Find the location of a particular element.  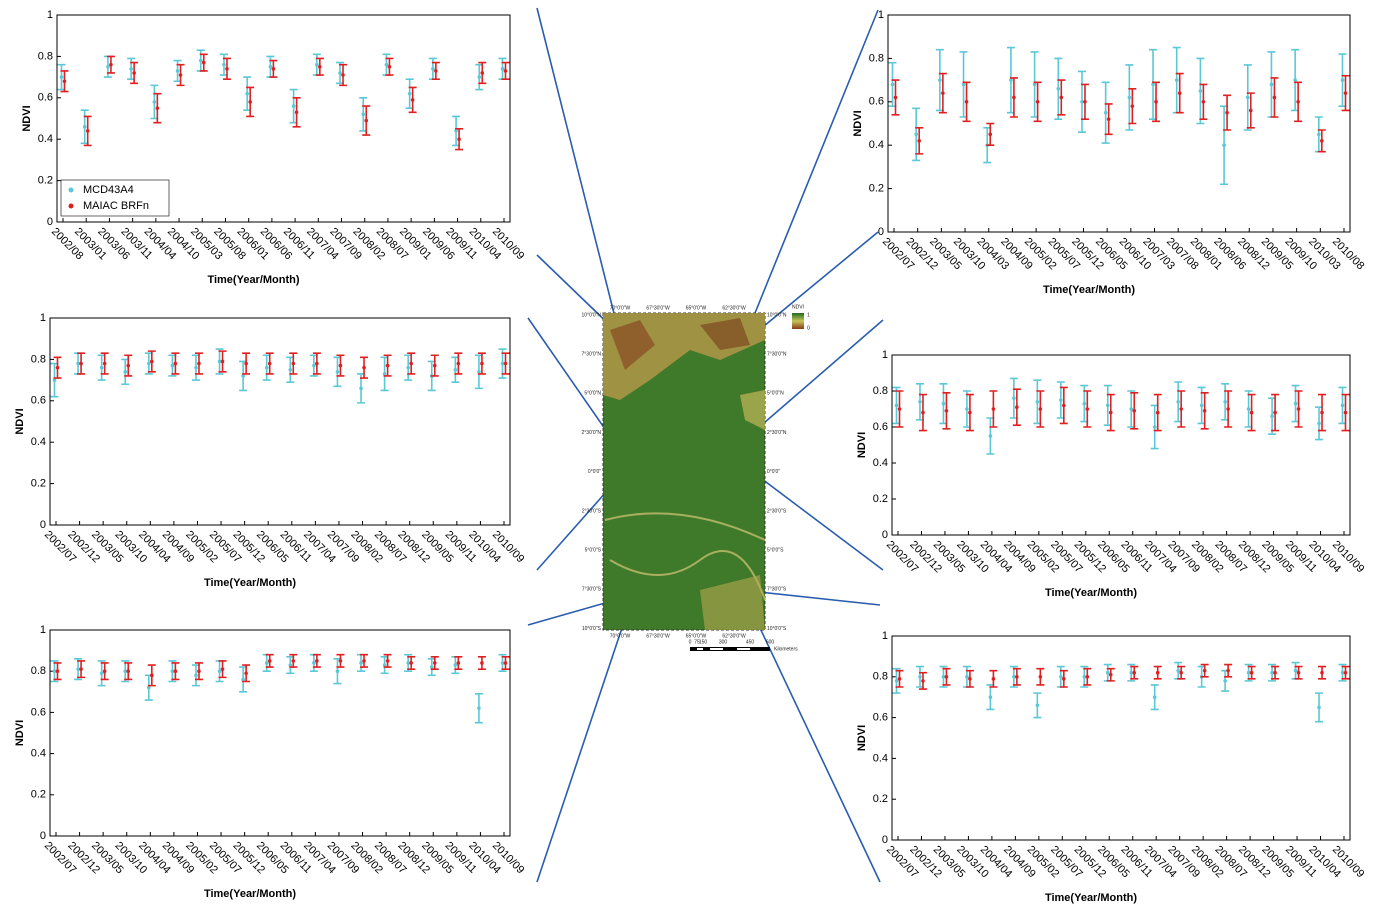

map-scale-label: 0 is located at coordinates (690, 642).